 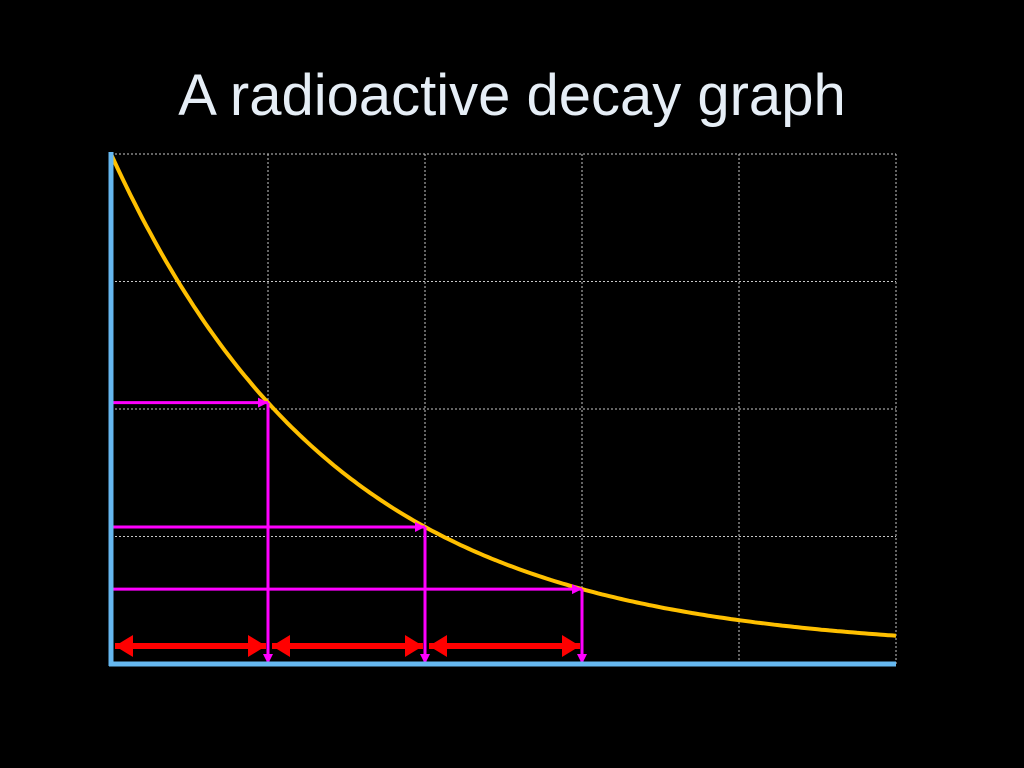 I want to click on chart-title: A radioactive decay graph, so click(x=512, y=95).